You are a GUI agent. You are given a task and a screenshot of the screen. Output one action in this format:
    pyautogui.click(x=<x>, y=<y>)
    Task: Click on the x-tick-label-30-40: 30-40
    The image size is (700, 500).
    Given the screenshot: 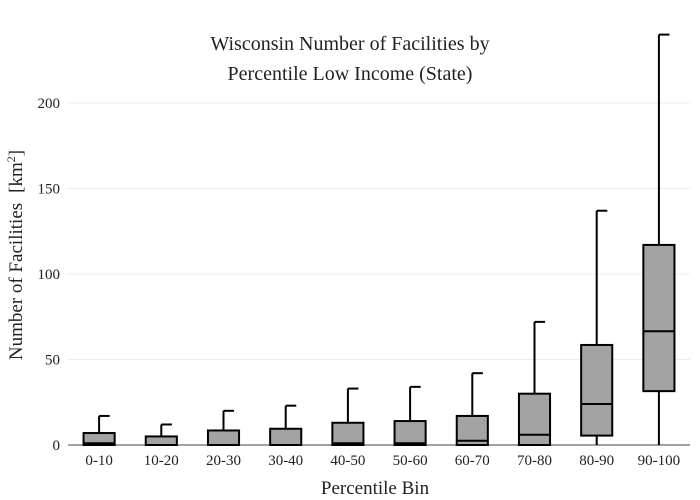 What is the action you would take?
    pyautogui.click(x=285, y=461)
    